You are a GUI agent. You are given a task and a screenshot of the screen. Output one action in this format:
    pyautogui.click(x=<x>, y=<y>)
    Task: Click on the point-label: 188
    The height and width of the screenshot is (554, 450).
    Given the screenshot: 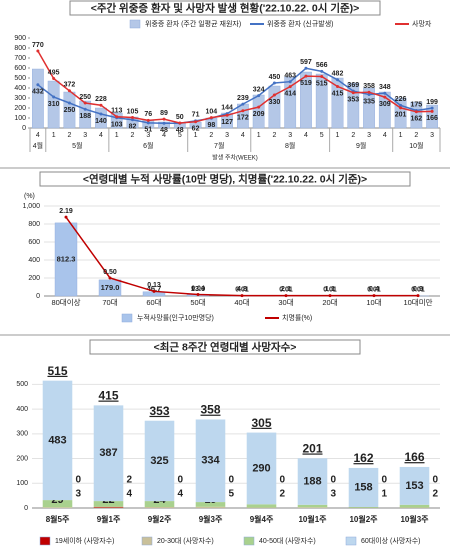 What is the action you would take?
    pyautogui.click(x=85, y=116)
    